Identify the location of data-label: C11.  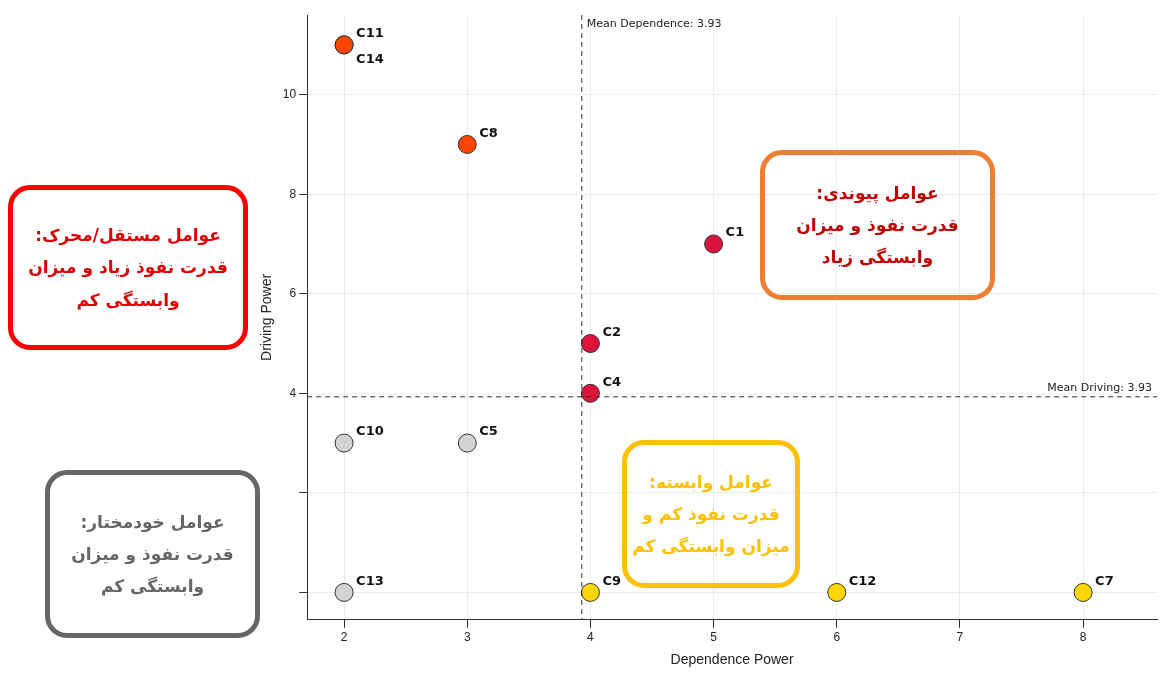
(370, 33).